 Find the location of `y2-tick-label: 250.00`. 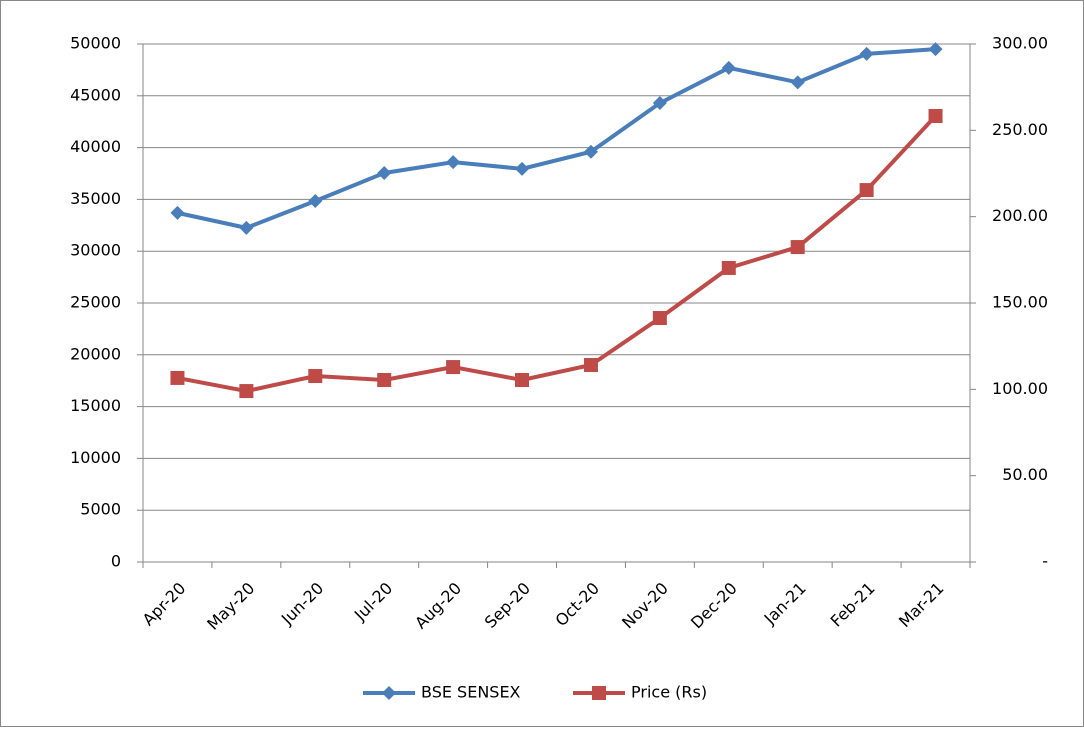

y2-tick-label: 250.00 is located at coordinates (1020, 129).